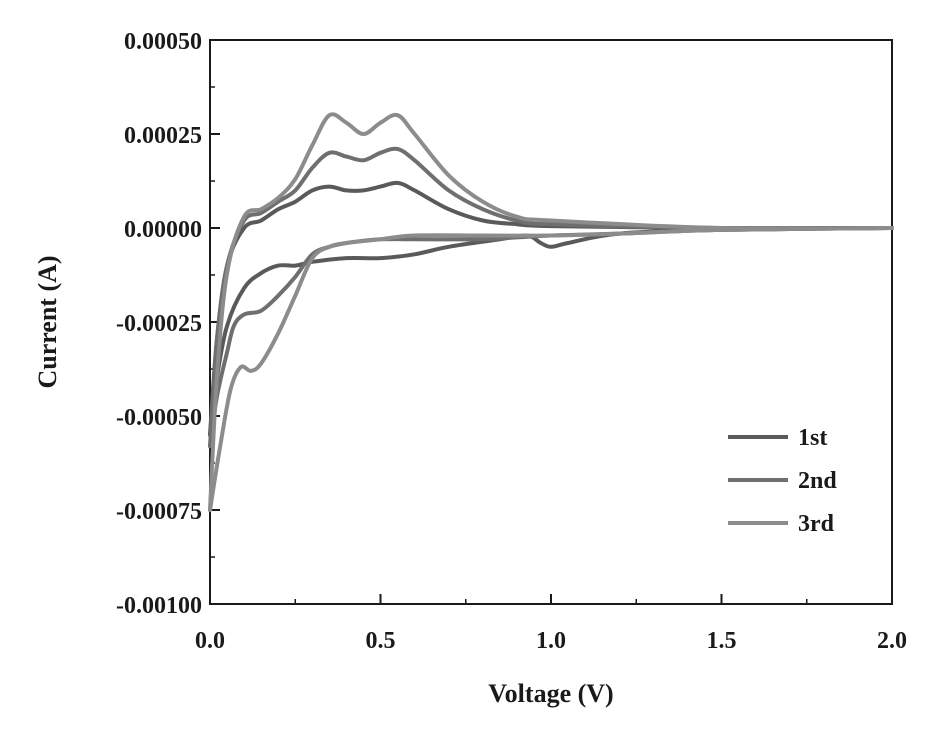  What do you see at coordinates (550, 693) in the screenshot?
I see `x-axis-title: Voltage (V)` at bounding box center [550, 693].